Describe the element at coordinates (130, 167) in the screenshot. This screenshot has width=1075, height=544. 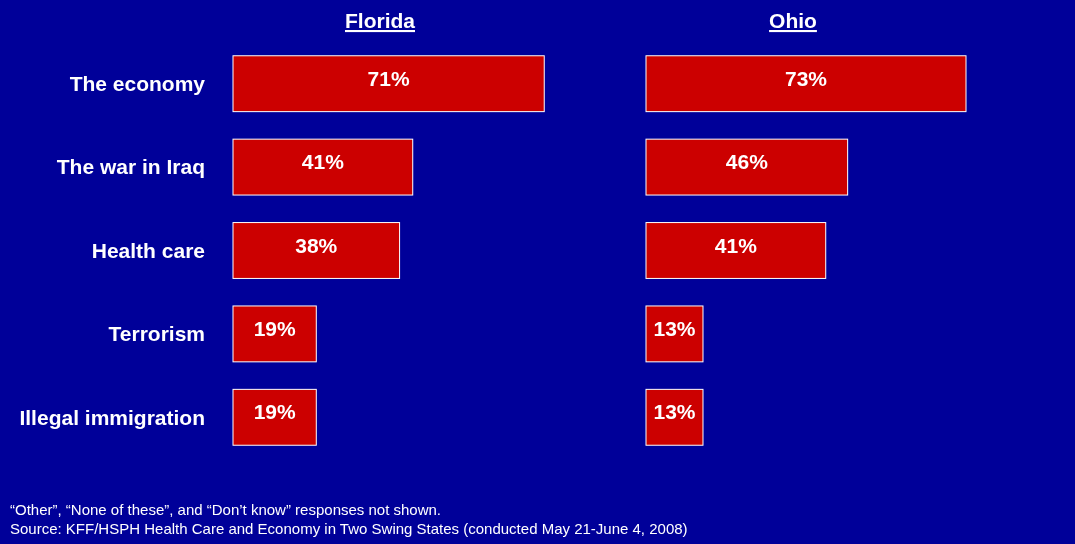
I see `y-tick-label: The war in Iraq` at that location.